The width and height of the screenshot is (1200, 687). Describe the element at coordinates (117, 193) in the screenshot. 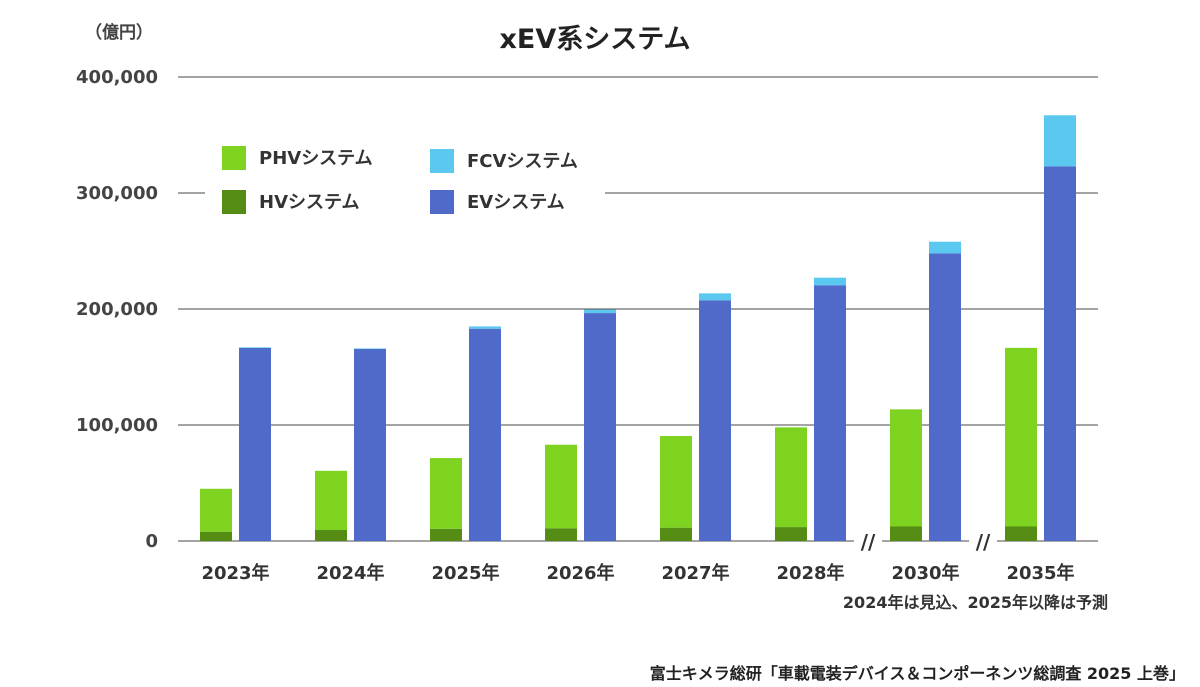

I see `y-tick-label: 300,000` at that location.